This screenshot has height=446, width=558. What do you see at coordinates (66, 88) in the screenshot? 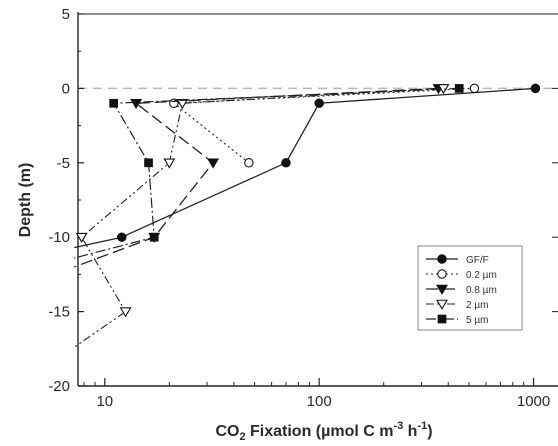
I see `y-tick-label: 0` at bounding box center [66, 88].